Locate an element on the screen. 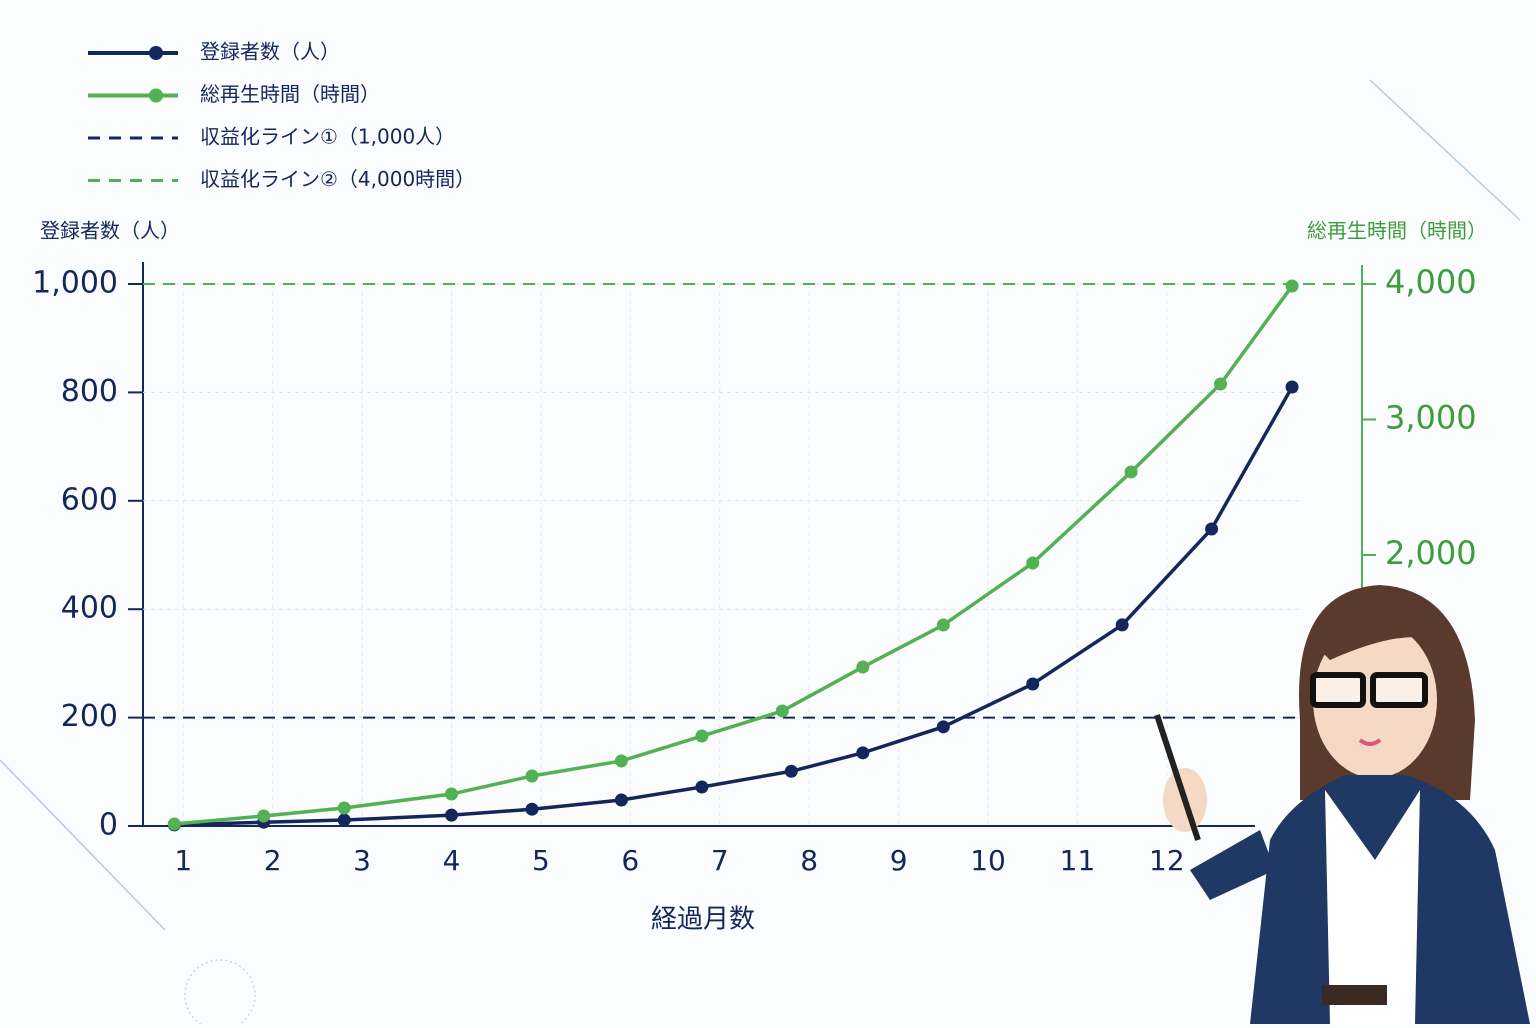 This screenshot has height=1028, width=1536. arm is located at coordinates (1232, 865).